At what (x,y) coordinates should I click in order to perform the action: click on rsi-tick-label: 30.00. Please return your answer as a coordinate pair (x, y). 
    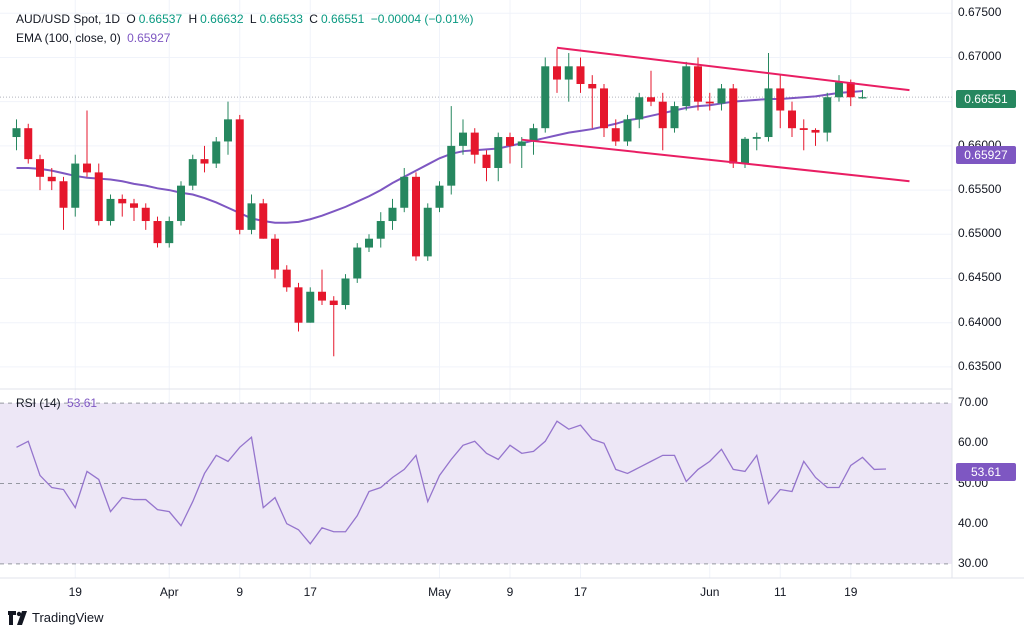
    Looking at the image, I should click on (973, 562).